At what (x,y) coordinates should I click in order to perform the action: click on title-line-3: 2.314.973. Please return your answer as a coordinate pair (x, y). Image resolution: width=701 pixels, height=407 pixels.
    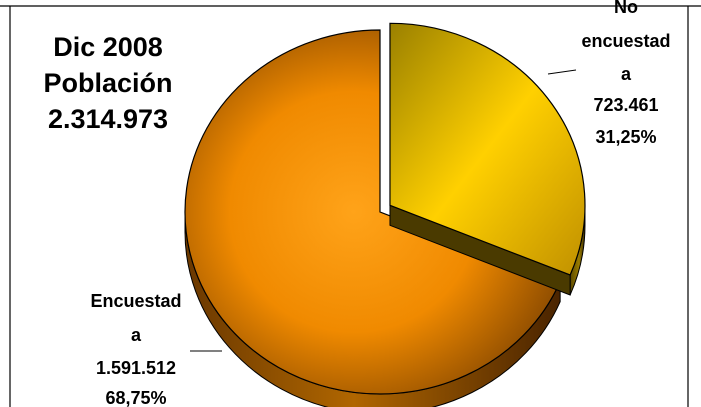
    Looking at the image, I should click on (108, 119).